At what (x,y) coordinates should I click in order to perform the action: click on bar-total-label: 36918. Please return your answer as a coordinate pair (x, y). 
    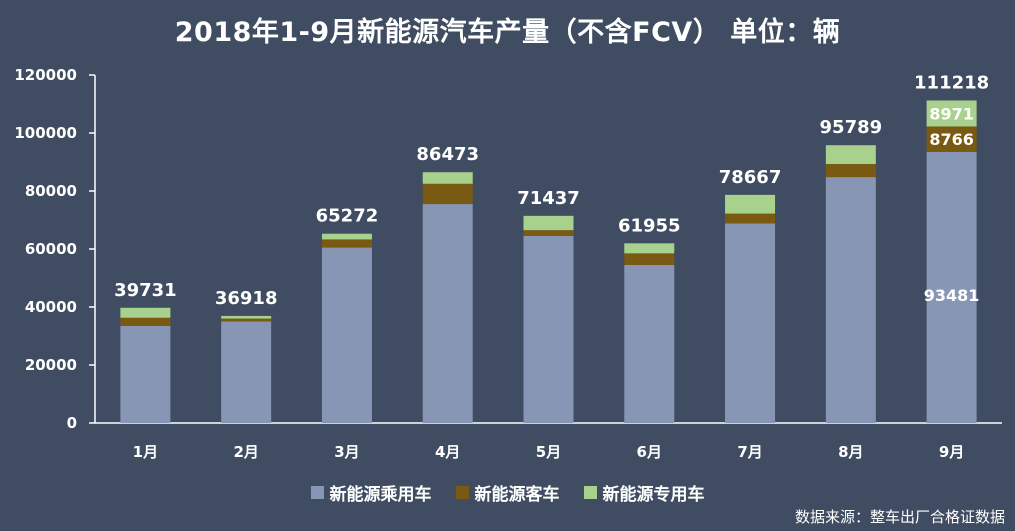
    Looking at the image, I should click on (246, 298).